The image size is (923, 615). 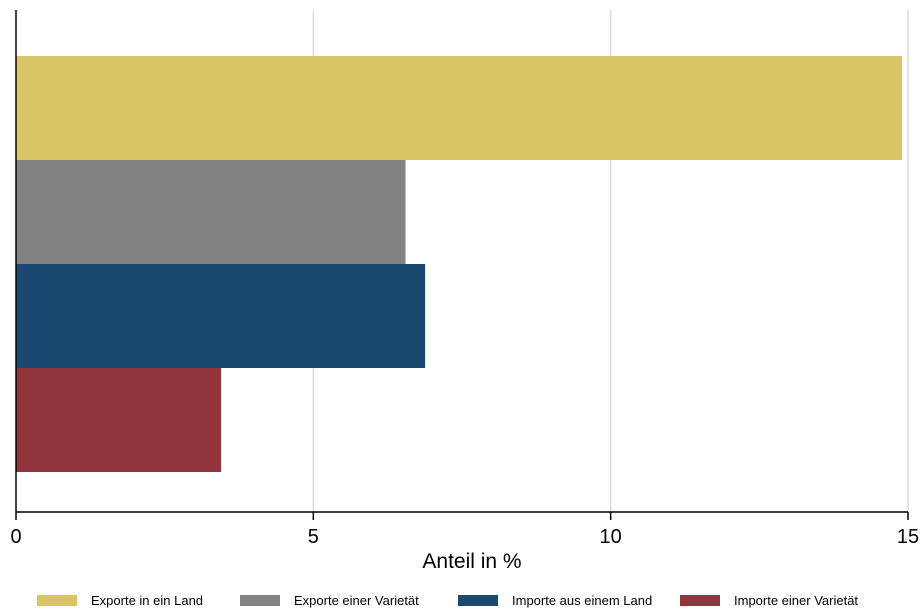 What do you see at coordinates (464, 530) in the screenshot?
I see `x-ticks: 0 5 10 15` at bounding box center [464, 530].